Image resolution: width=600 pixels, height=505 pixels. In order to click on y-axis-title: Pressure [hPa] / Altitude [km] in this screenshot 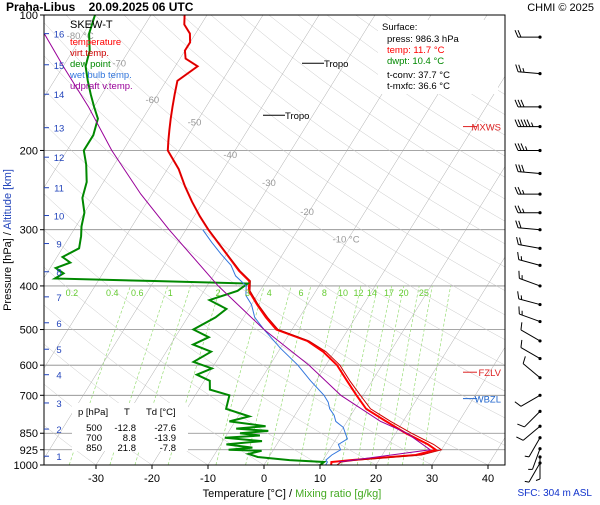, I will do `click(8, 240)`.